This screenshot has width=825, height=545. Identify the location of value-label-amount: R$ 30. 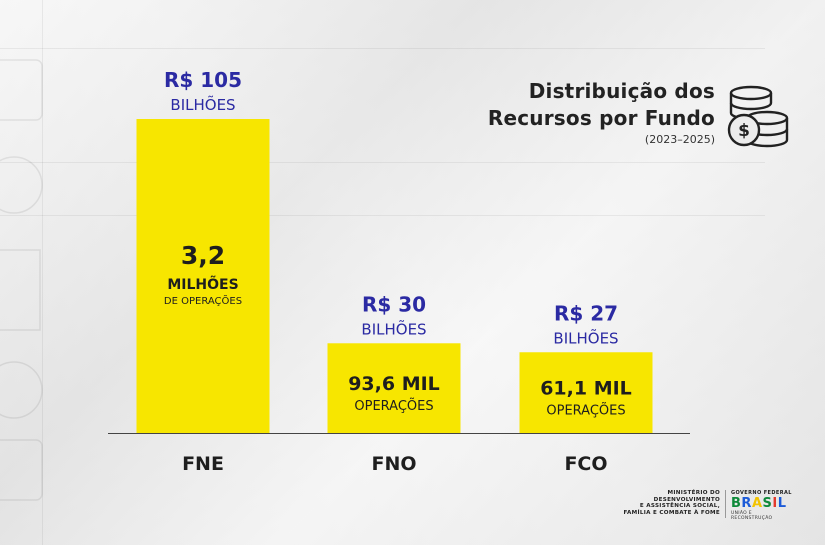
(394, 304).